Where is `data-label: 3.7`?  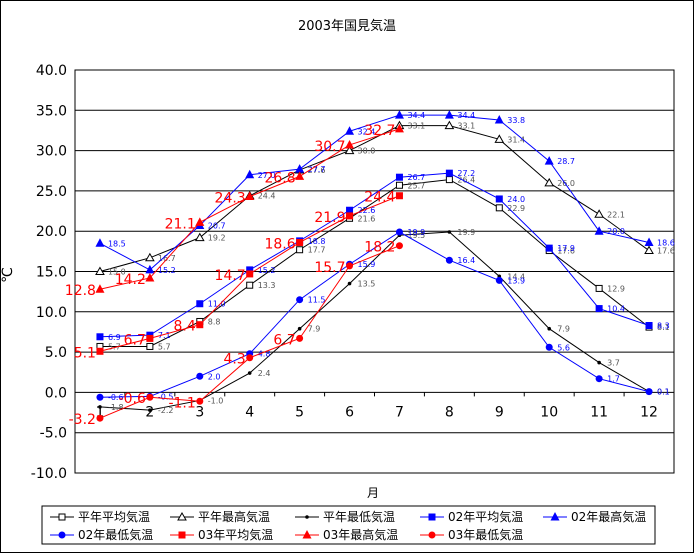 data-label: 3.7 is located at coordinates (613, 363).